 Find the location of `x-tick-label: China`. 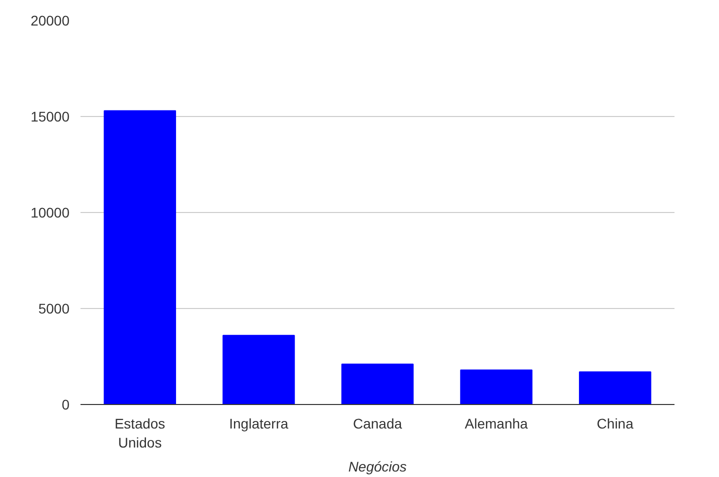

x-tick-label: China is located at coordinates (615, 424).